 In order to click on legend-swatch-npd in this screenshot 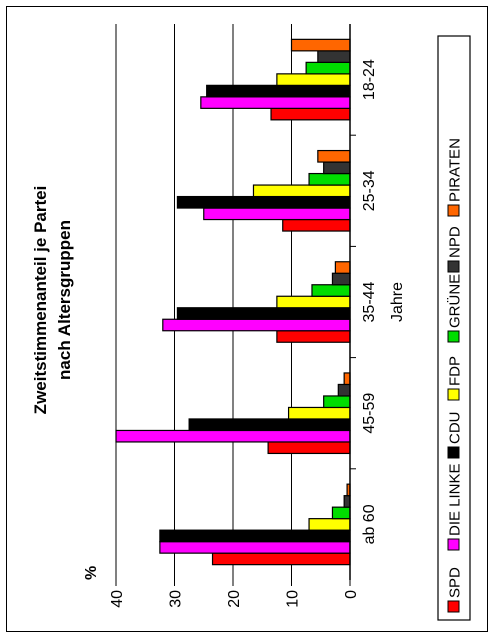, I will do `click(453, 266)`.